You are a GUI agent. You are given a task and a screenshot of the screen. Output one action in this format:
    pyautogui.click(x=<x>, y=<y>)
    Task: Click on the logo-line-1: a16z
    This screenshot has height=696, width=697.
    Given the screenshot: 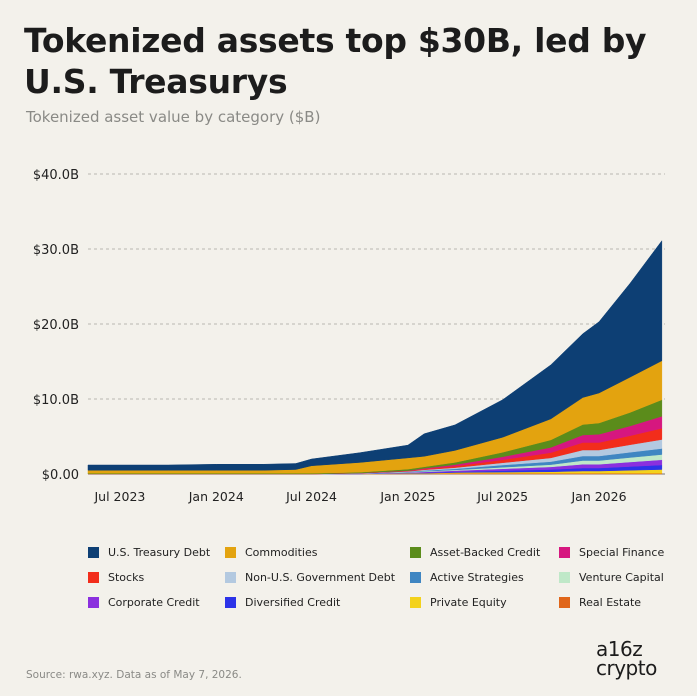 What is the action you would take?
    pyautogui.click(x=619, y=649)
    